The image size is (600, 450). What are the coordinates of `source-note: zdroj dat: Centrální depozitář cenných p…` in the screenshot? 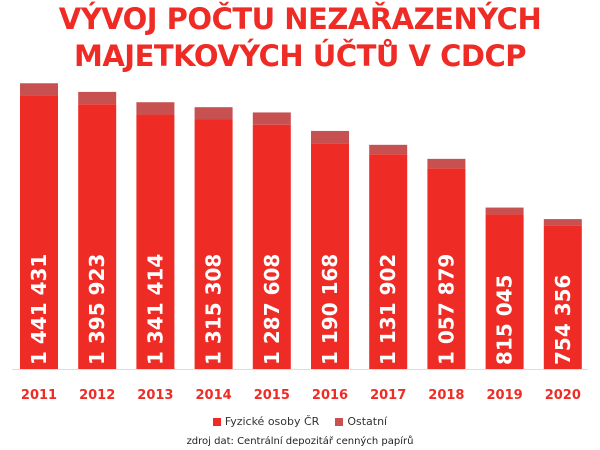 It's located at (300, 441).